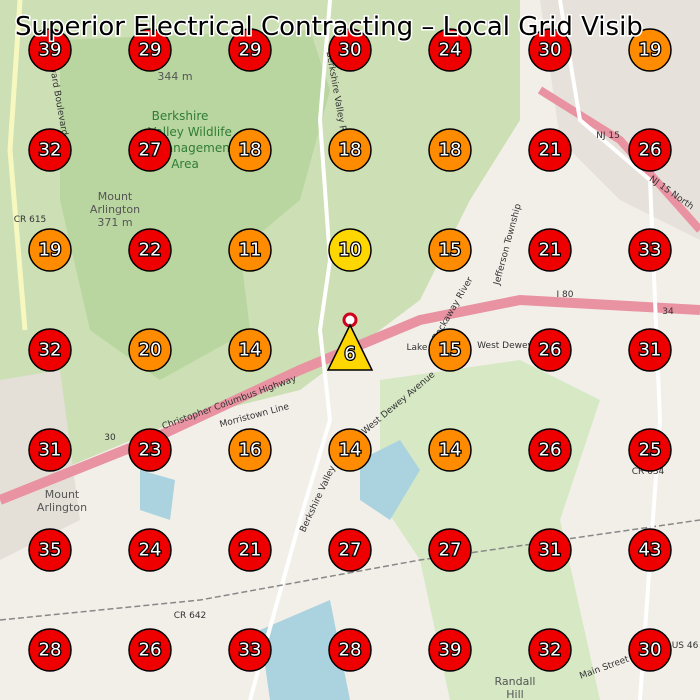  I want to click on highway, so click(618, 159).